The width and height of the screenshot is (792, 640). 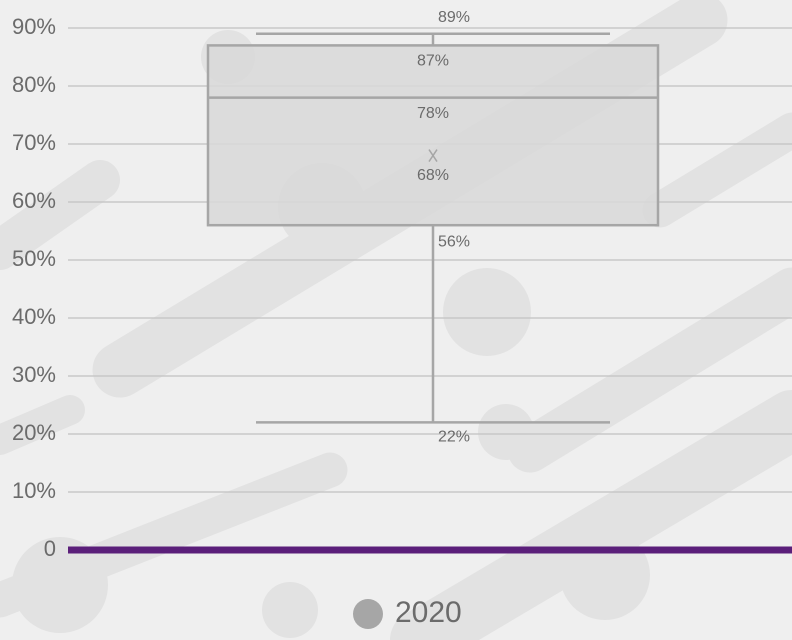 What do you see at coordinates (454, 241) in the screenshot?
I see `value-label: 56%` at bounding box center [454, 241].